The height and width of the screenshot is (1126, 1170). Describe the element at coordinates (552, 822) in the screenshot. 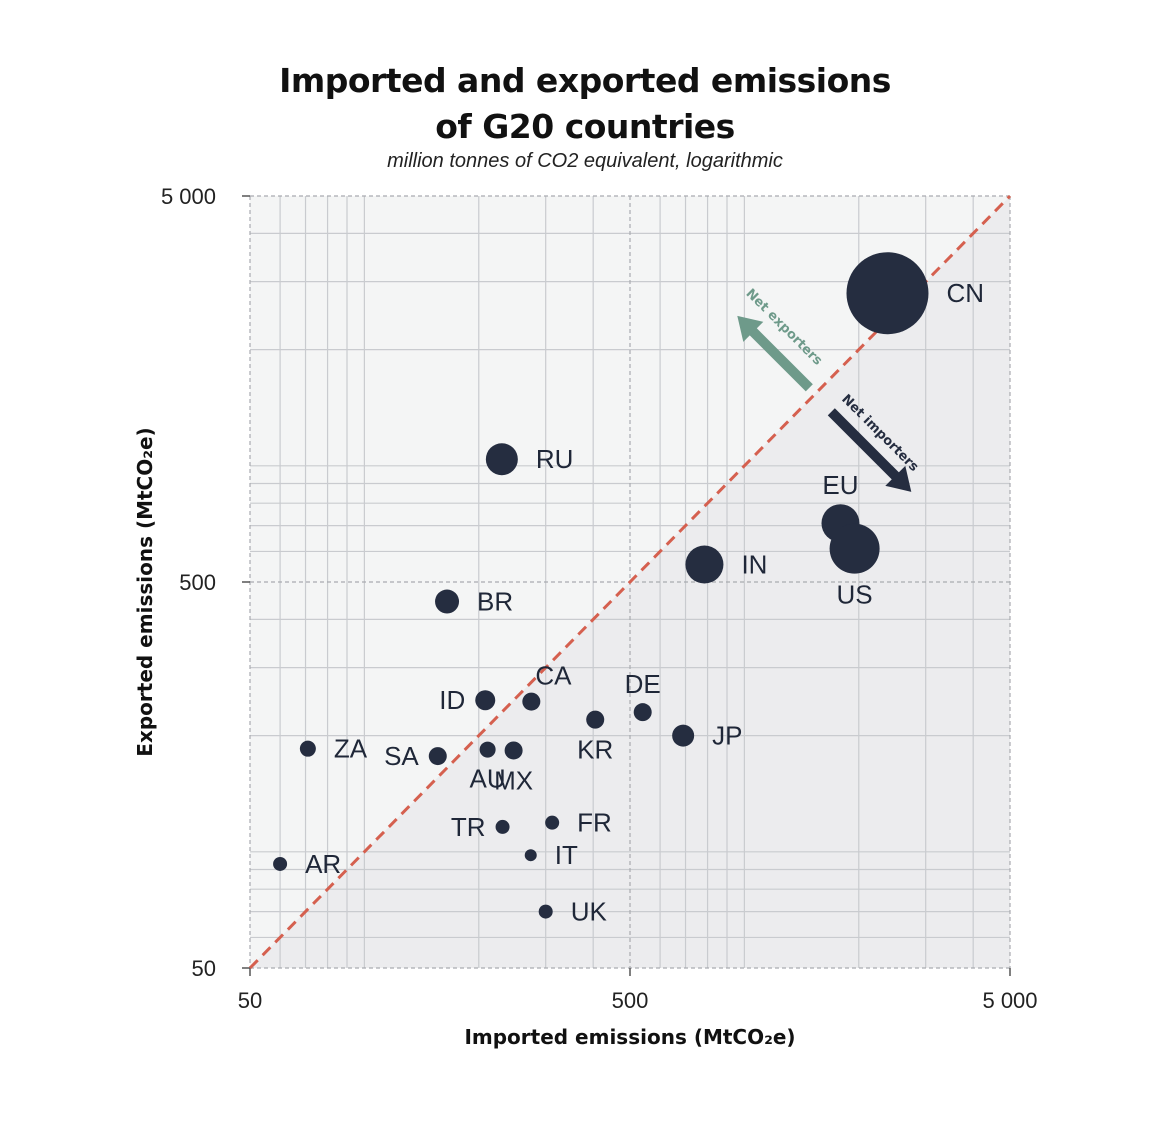

I see `point-fr` at that location.